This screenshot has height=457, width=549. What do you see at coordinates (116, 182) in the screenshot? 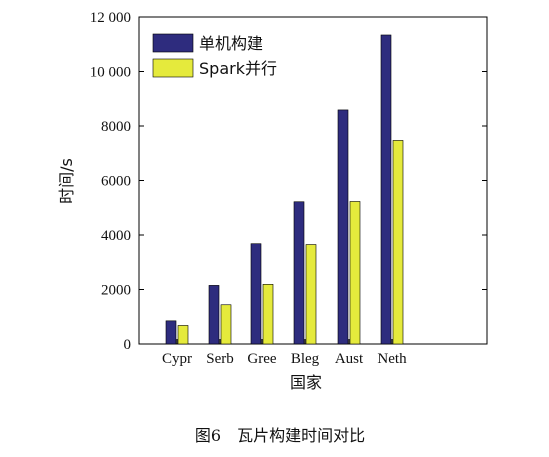
I see `y-tick-label: 6000` at bounding box center [116, 182].